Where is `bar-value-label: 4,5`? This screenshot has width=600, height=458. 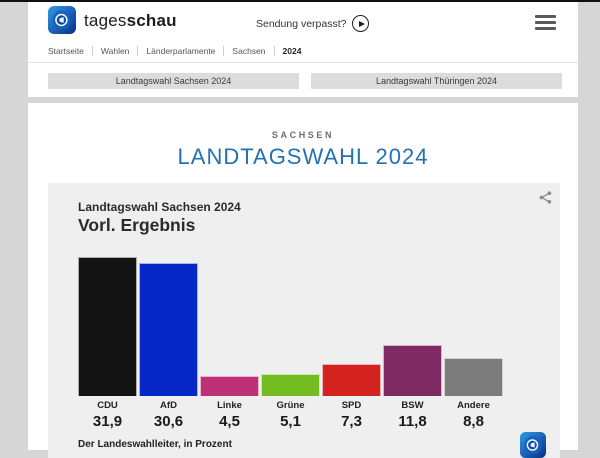
bar-value-label: 4,5 is located at coordinates (229, 421).